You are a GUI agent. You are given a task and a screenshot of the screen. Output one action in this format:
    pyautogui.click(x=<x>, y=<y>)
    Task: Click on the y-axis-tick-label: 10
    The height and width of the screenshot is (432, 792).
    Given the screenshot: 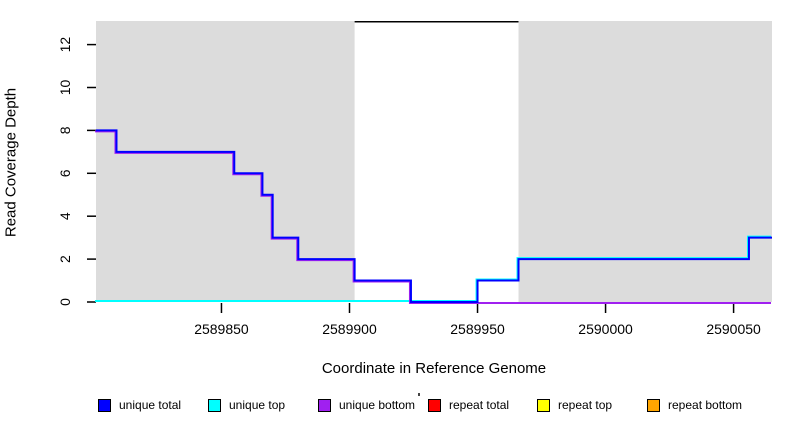 What is the action you would take?
    pyautogui.click(x=65, y=87)
    